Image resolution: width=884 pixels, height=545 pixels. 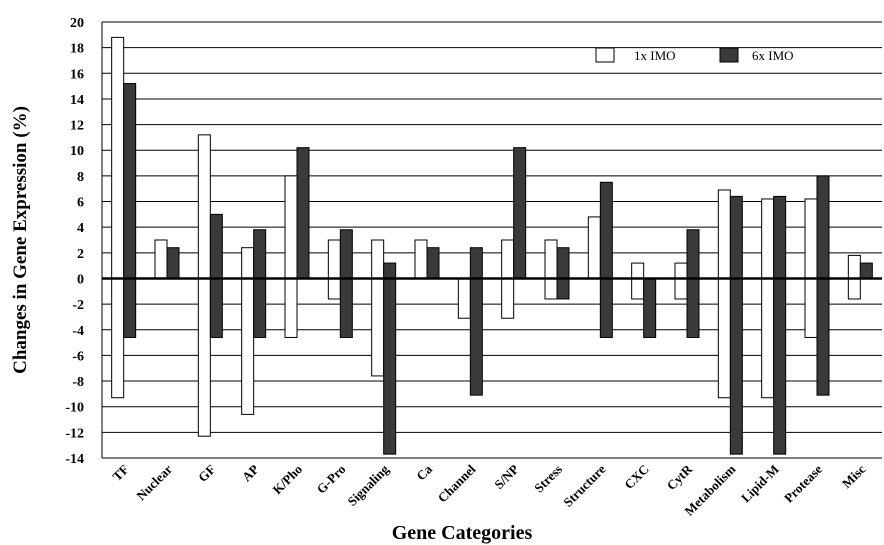 I want to click on x-category-label: Ca, so click(x=424, y=472).